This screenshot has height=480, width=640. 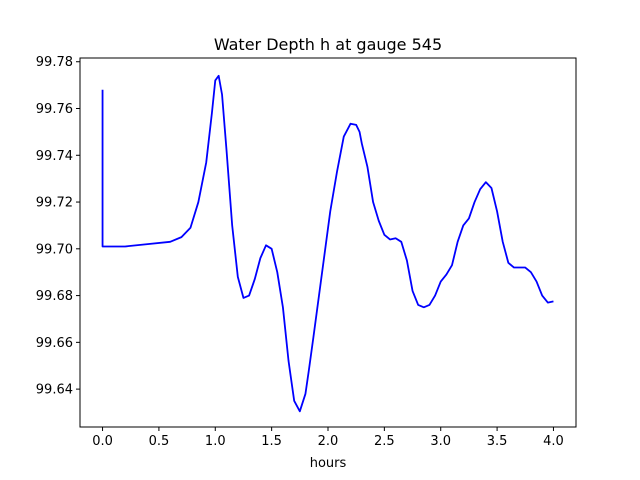 I want to click on y-tick-label: 99.76, so click(x=54, y=109).